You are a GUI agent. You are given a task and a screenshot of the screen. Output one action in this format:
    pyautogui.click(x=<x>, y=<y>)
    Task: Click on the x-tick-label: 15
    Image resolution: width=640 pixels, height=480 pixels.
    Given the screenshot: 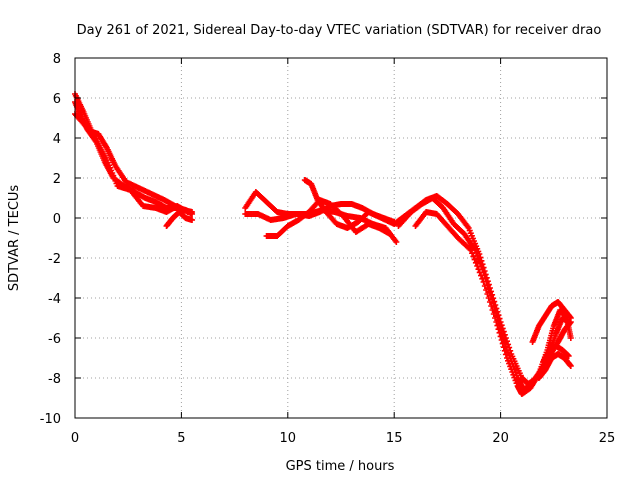 What is the action you would take?
    pyautogui.click(x=394, y=438)
    